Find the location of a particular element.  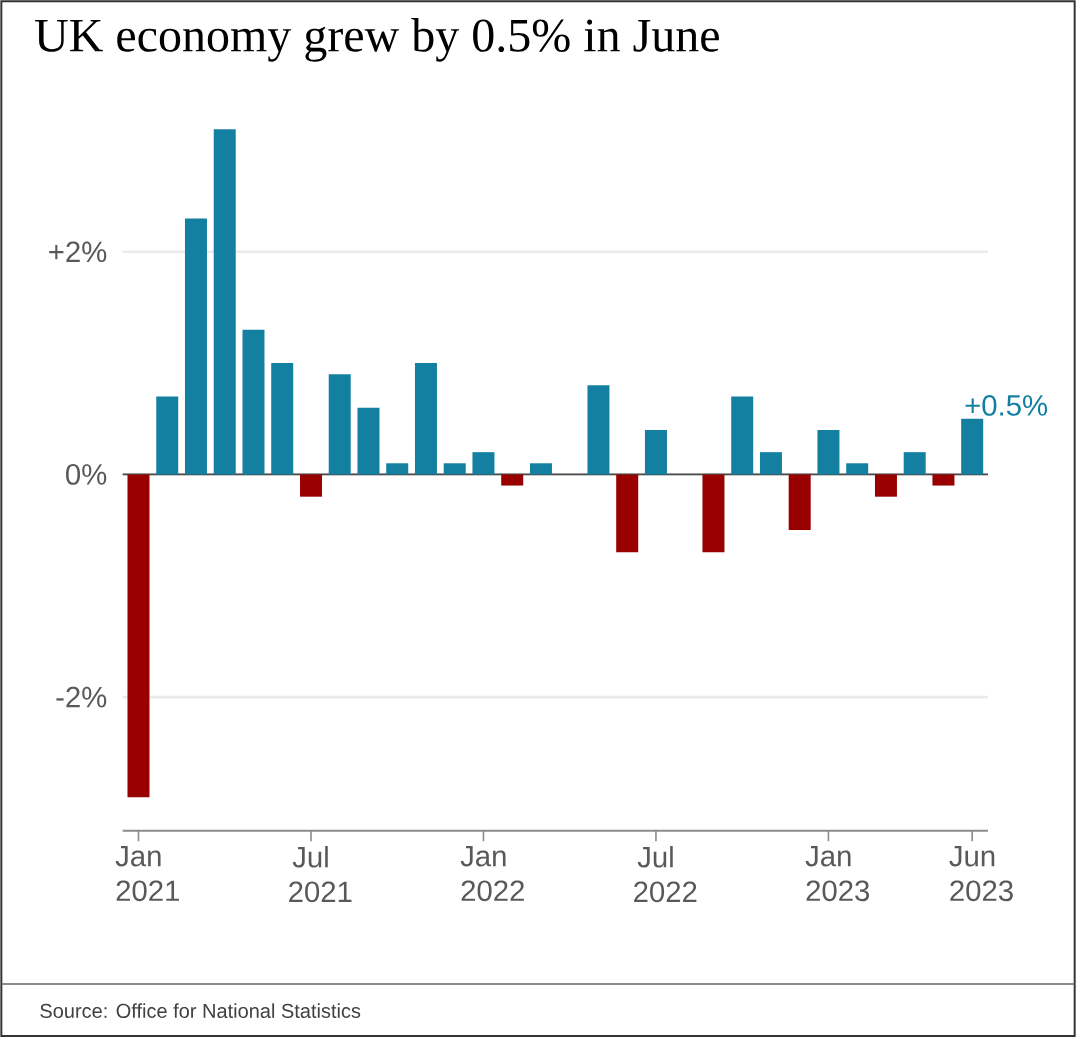

data-label: +0.5% is located at coordinates (1006, 405).